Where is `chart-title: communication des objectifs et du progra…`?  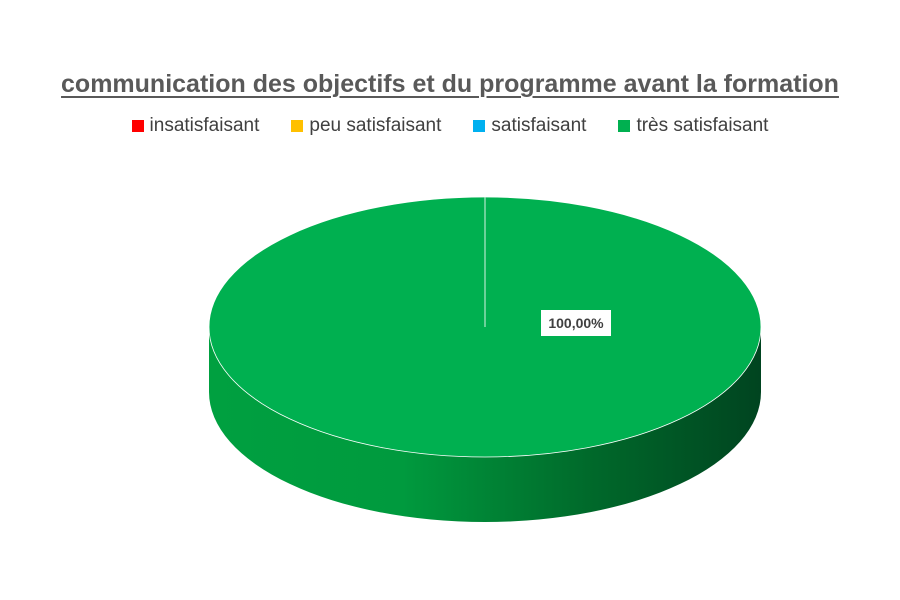
chart-title: communication des objectifs et du progra… is located at coordinates (450, 84).